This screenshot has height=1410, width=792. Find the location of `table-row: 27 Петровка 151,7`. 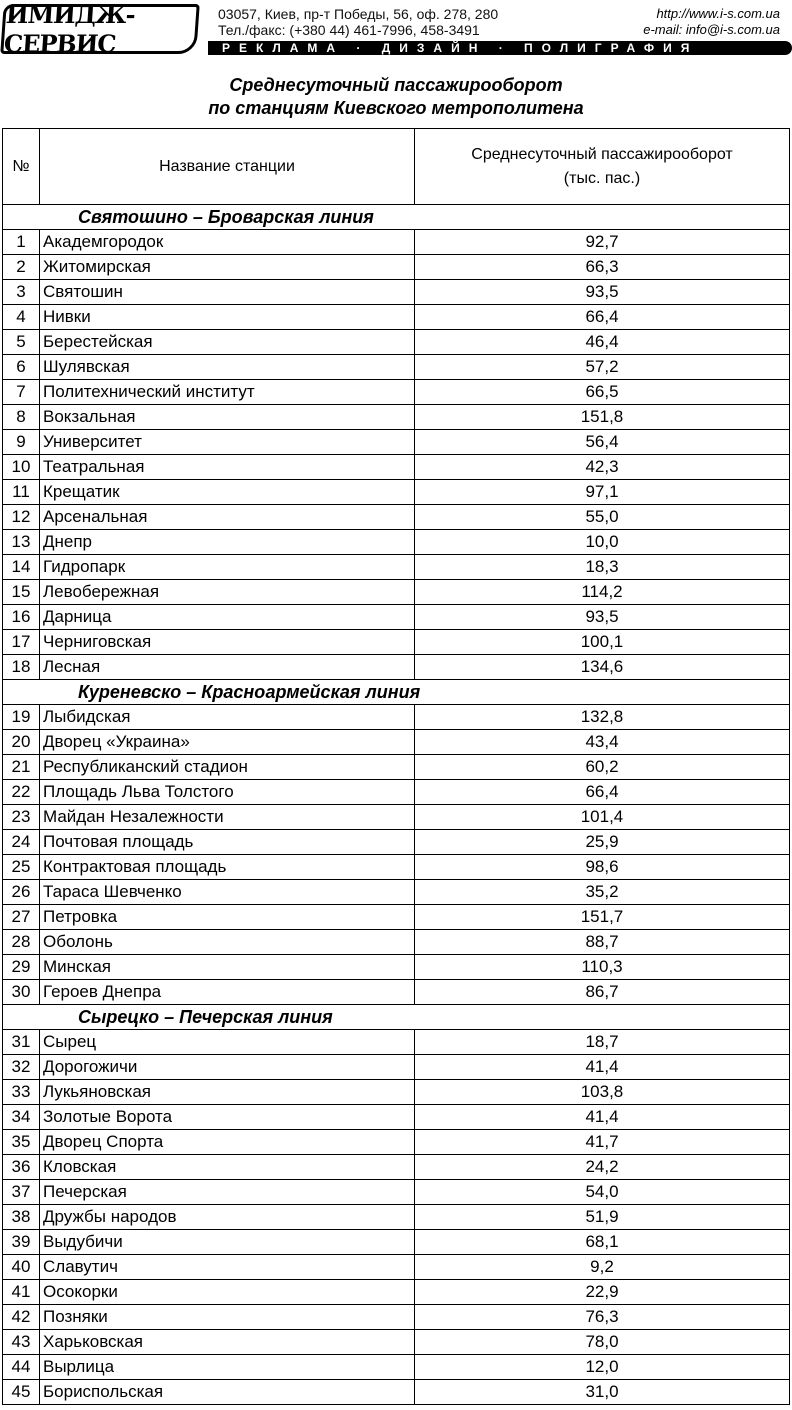

table-row: 27 Петровка 151,7 is located at coordinates (396, 917).